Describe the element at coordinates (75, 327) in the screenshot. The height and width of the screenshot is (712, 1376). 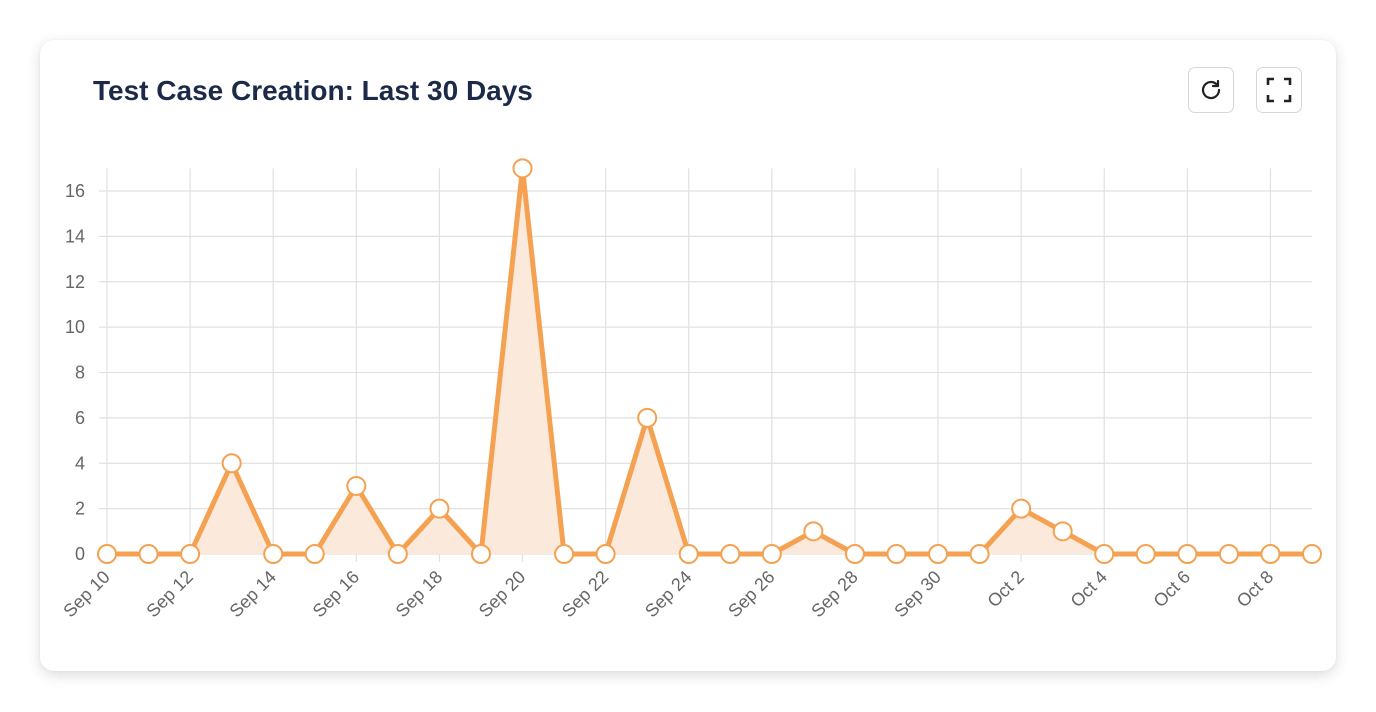
I see `y-tick-label: 10` at that location.